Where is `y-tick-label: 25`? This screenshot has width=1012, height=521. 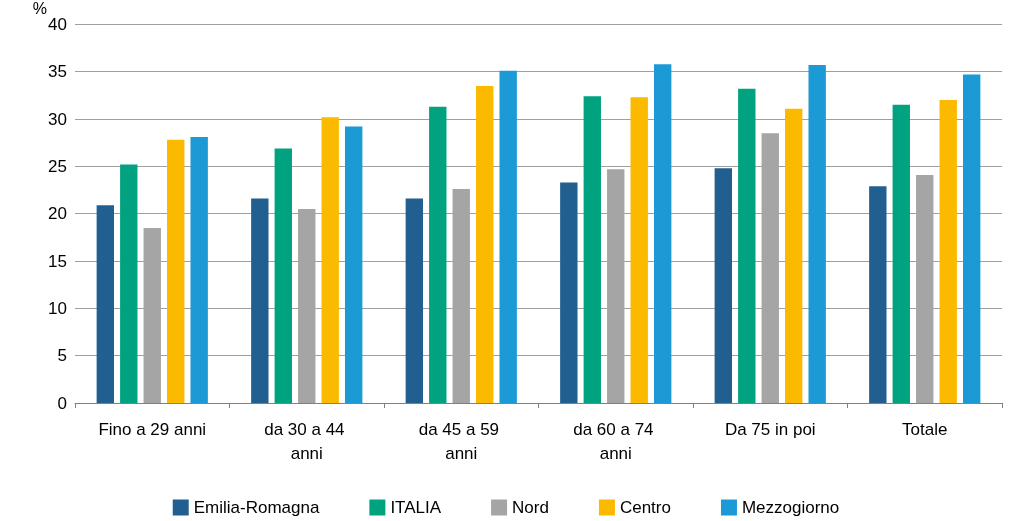
y-tick-label: 25 is located at coordinates (57, 166).